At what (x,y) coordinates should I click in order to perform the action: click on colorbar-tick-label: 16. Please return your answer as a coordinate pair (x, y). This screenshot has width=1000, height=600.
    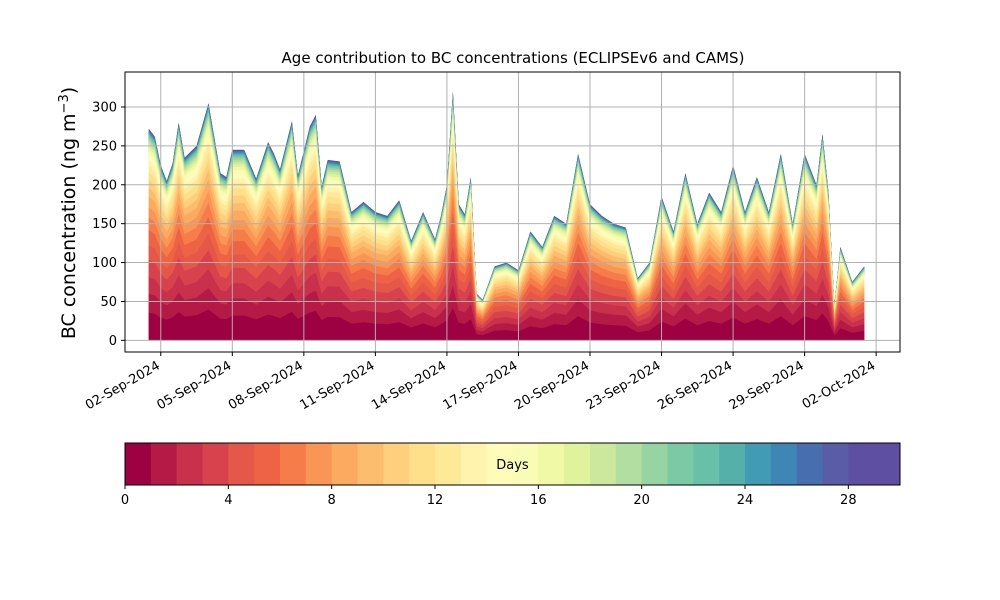
    Looking at the image, I should click on (538, 500).